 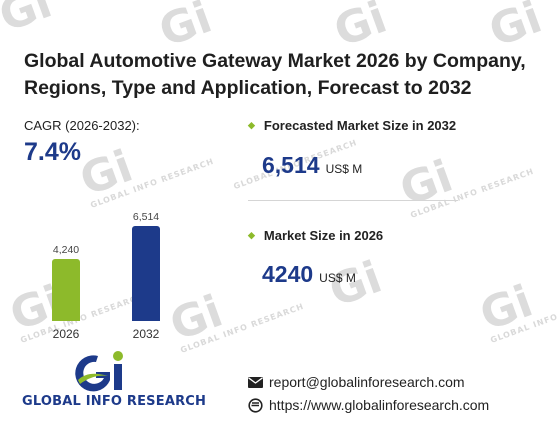 What do you see at coordinates (110, 275) in the screenshot?
I see `market-size-bar-chart: 4,240 2026 6,514 2032` at bounding box center [110, 275].